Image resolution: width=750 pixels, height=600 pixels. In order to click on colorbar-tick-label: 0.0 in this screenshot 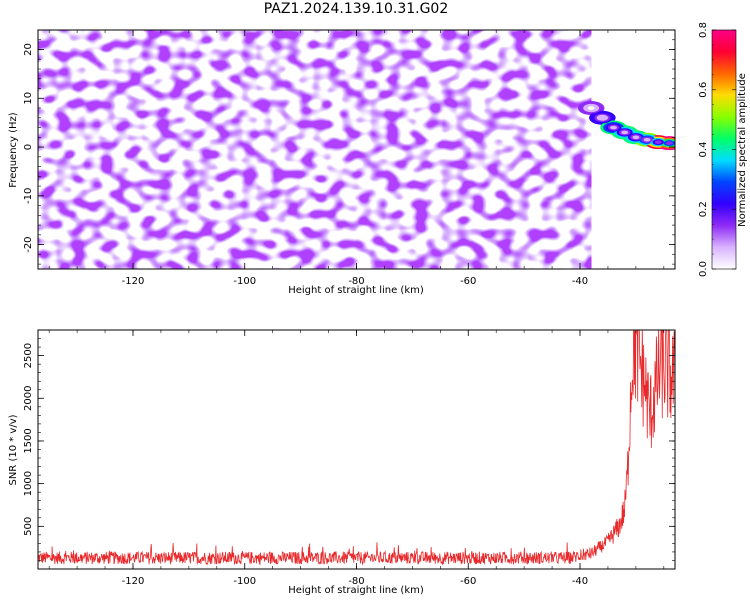, I will do `click(703, 269)`.